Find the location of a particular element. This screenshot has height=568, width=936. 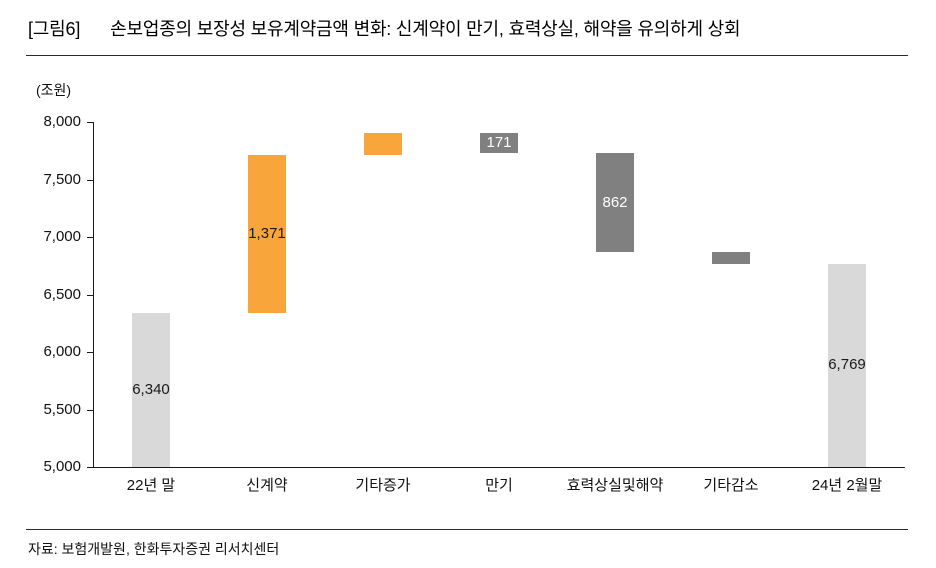

x-axis-label: 만기 is located at coordinates (499, 485).